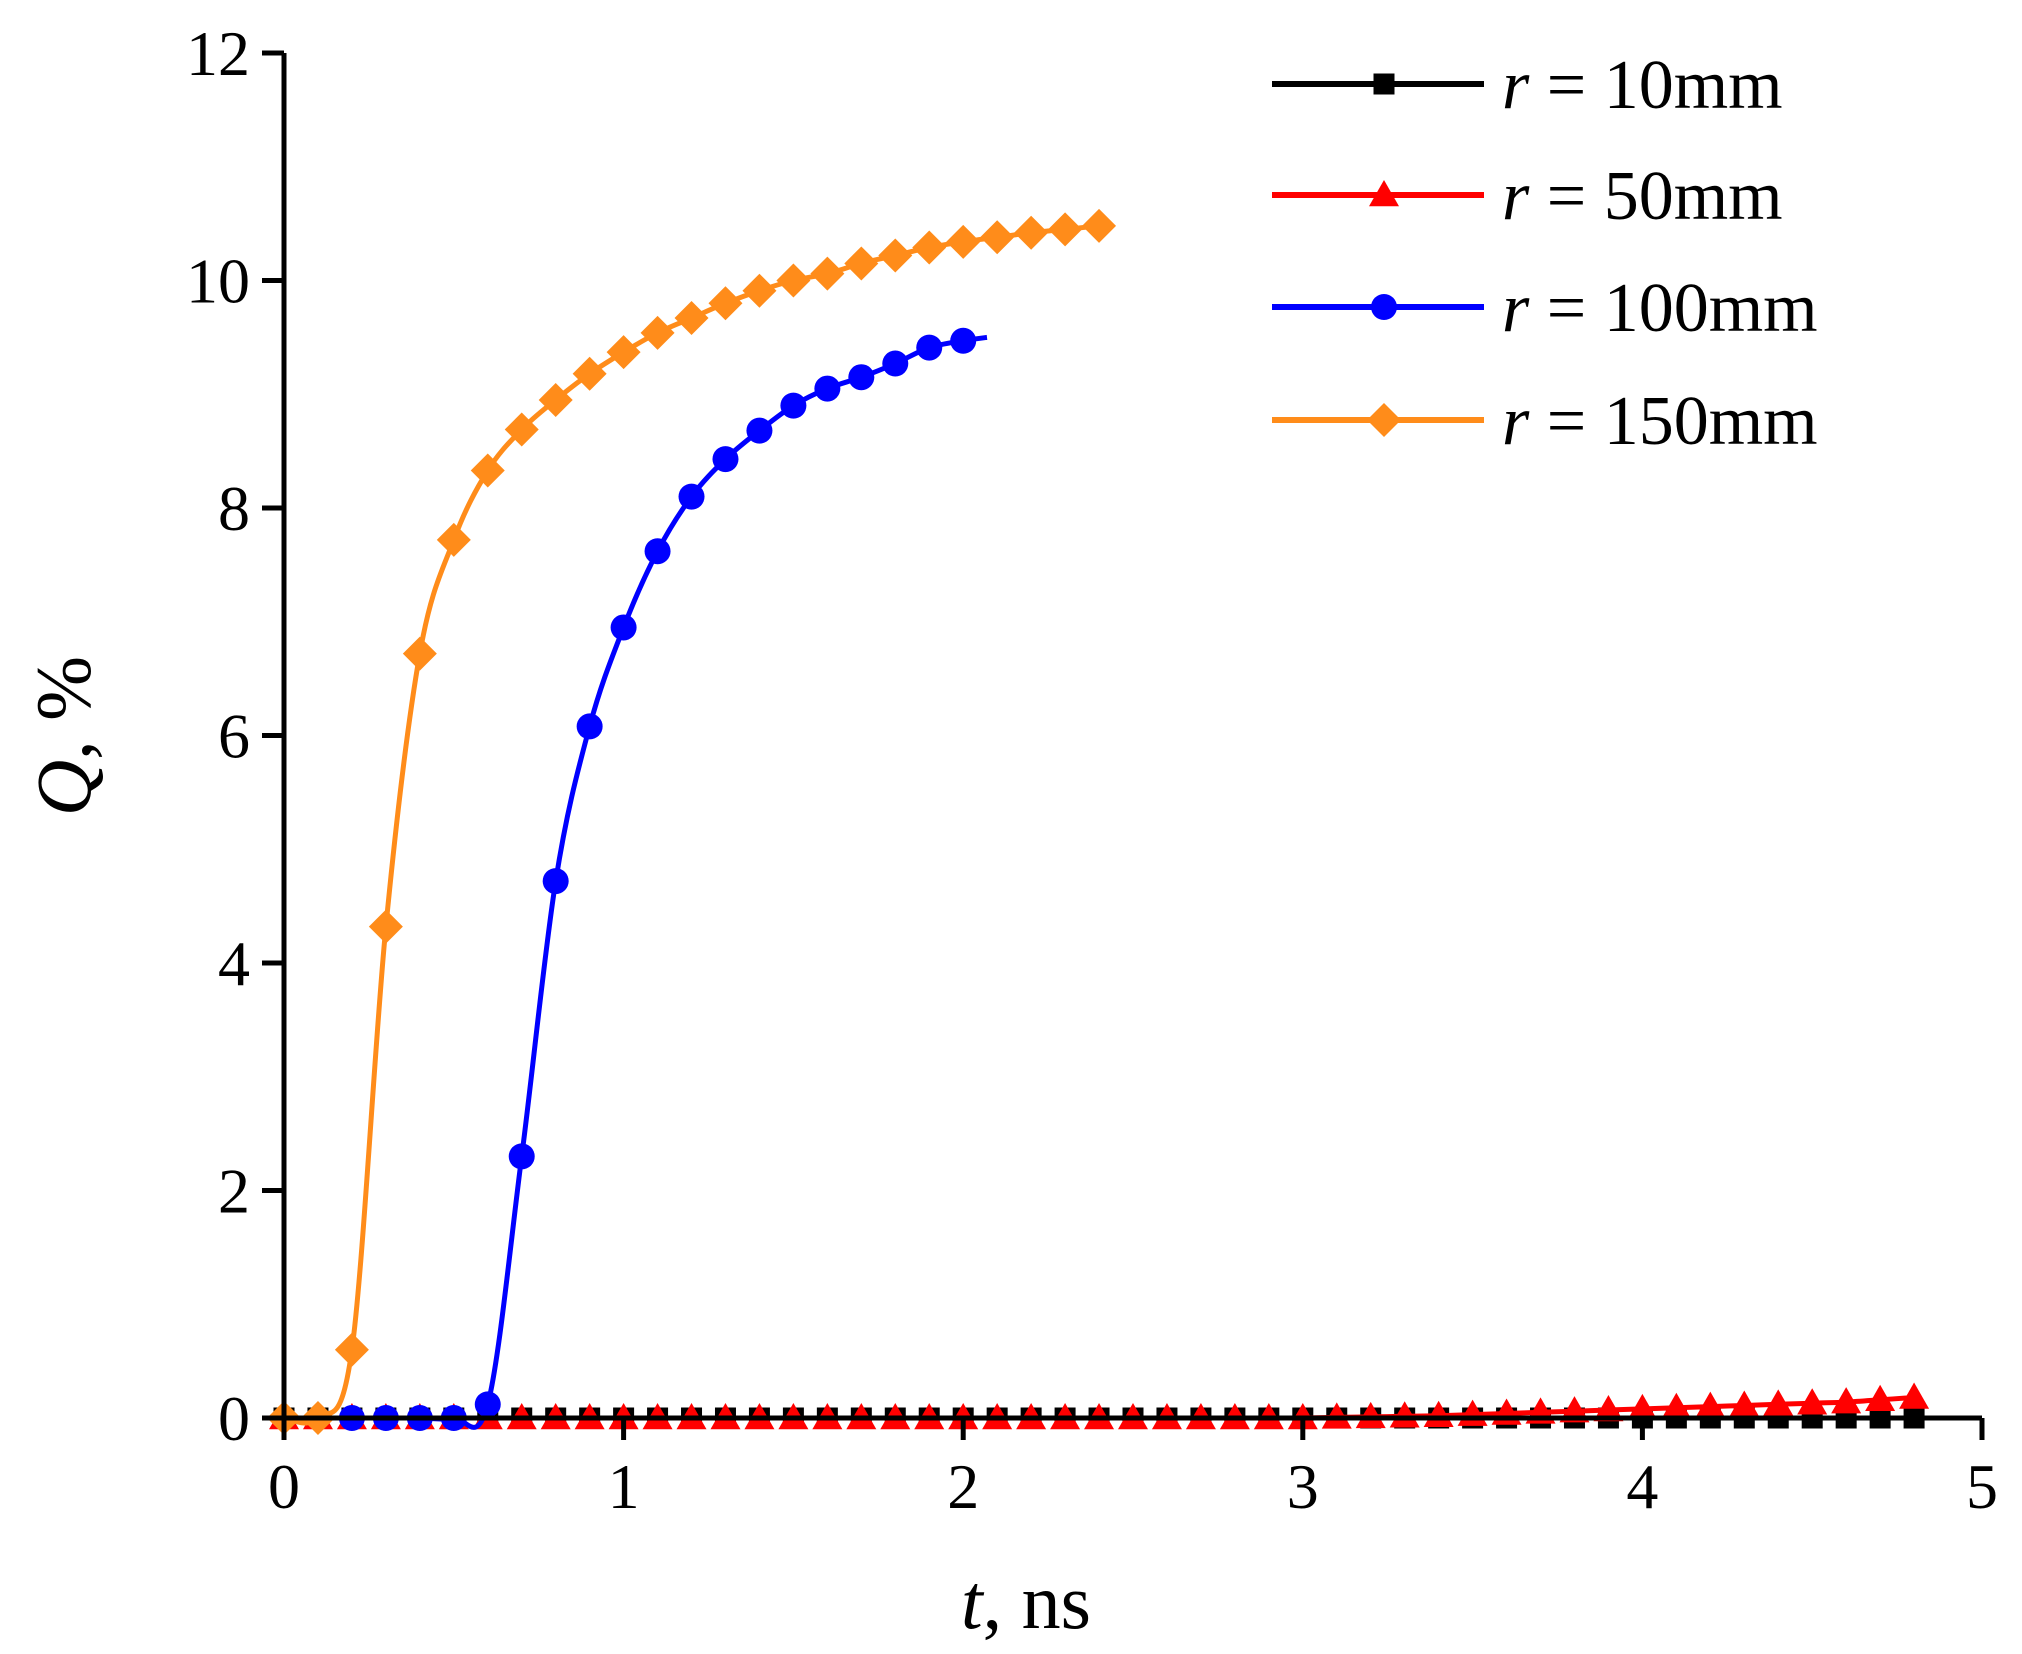  I want to click on y-tick-label: 6, so click(234, 736).